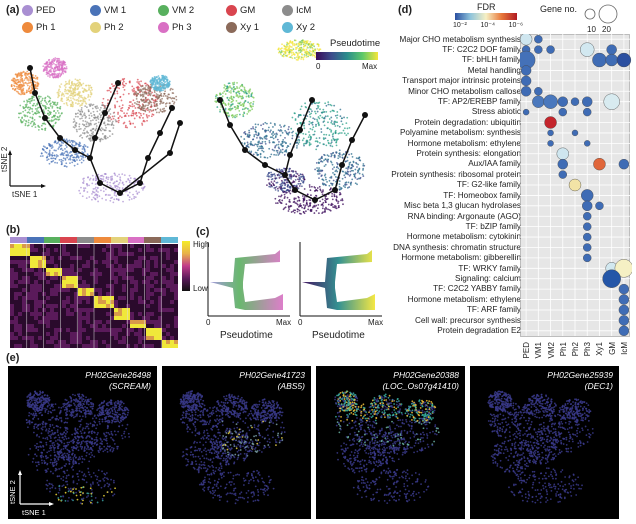  What do you see at coordinates (247, 10) in the screenshot?
I see `legend-label: GM` at bounding box center [247, 10].